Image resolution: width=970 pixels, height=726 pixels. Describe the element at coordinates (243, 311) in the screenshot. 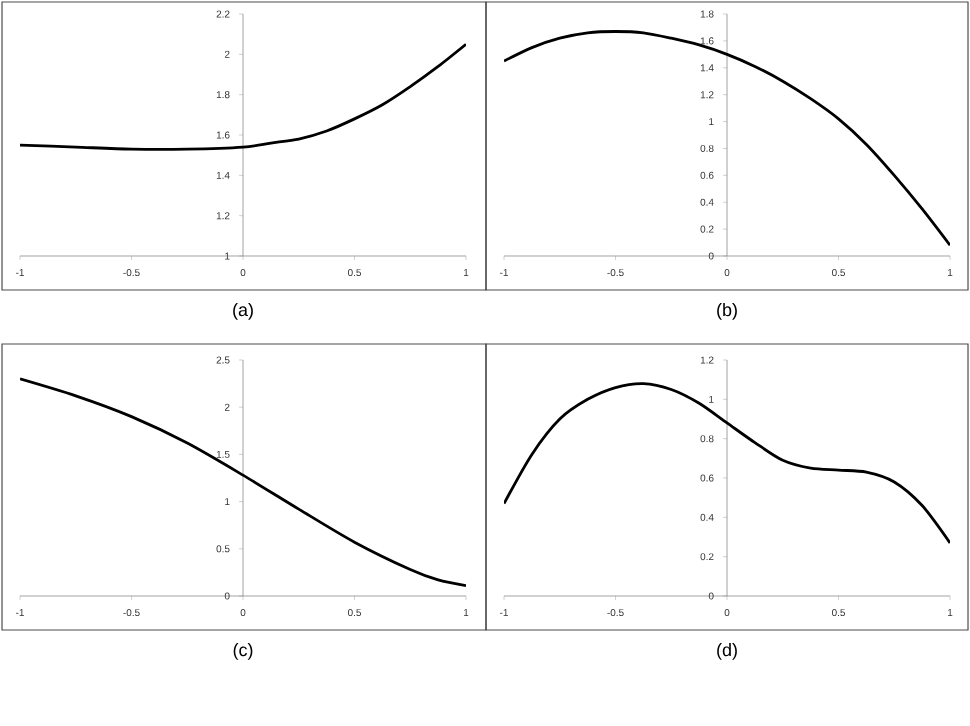

I see `x-axis-title: (a)` at that location.